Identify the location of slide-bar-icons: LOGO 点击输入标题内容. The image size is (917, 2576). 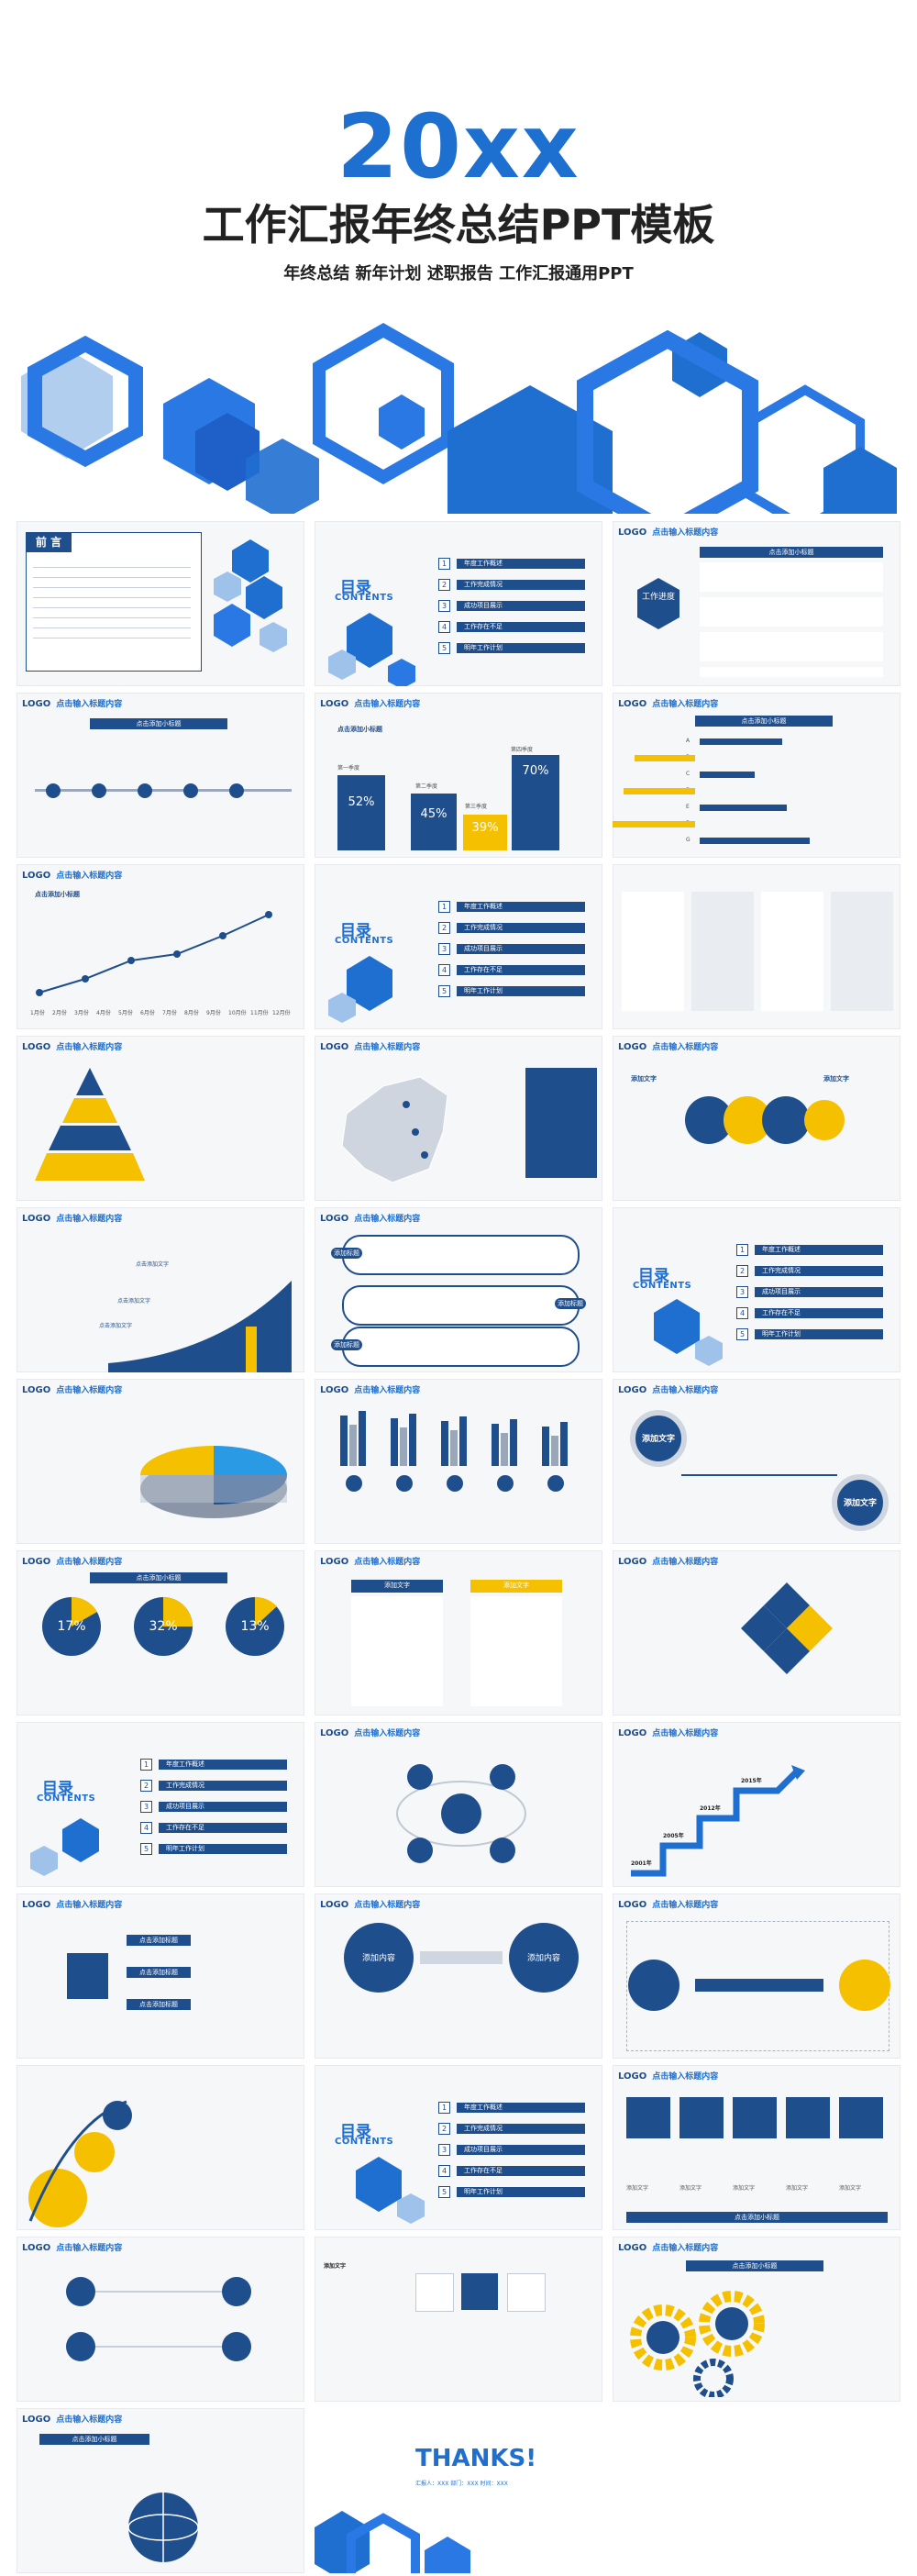
(458, 1461).